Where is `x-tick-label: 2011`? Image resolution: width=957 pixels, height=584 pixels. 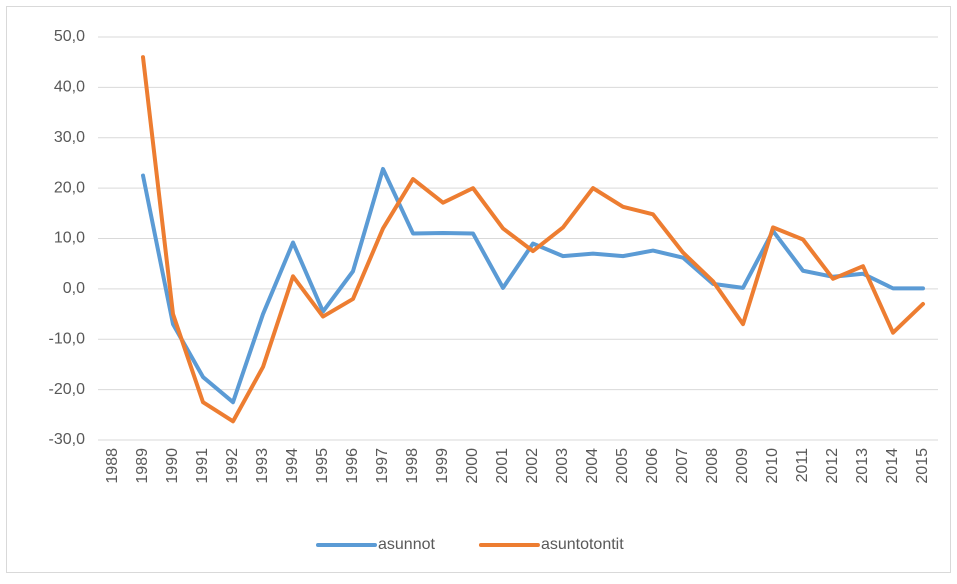
x-tick-label: 2011 is located at coordinates (802, 465).